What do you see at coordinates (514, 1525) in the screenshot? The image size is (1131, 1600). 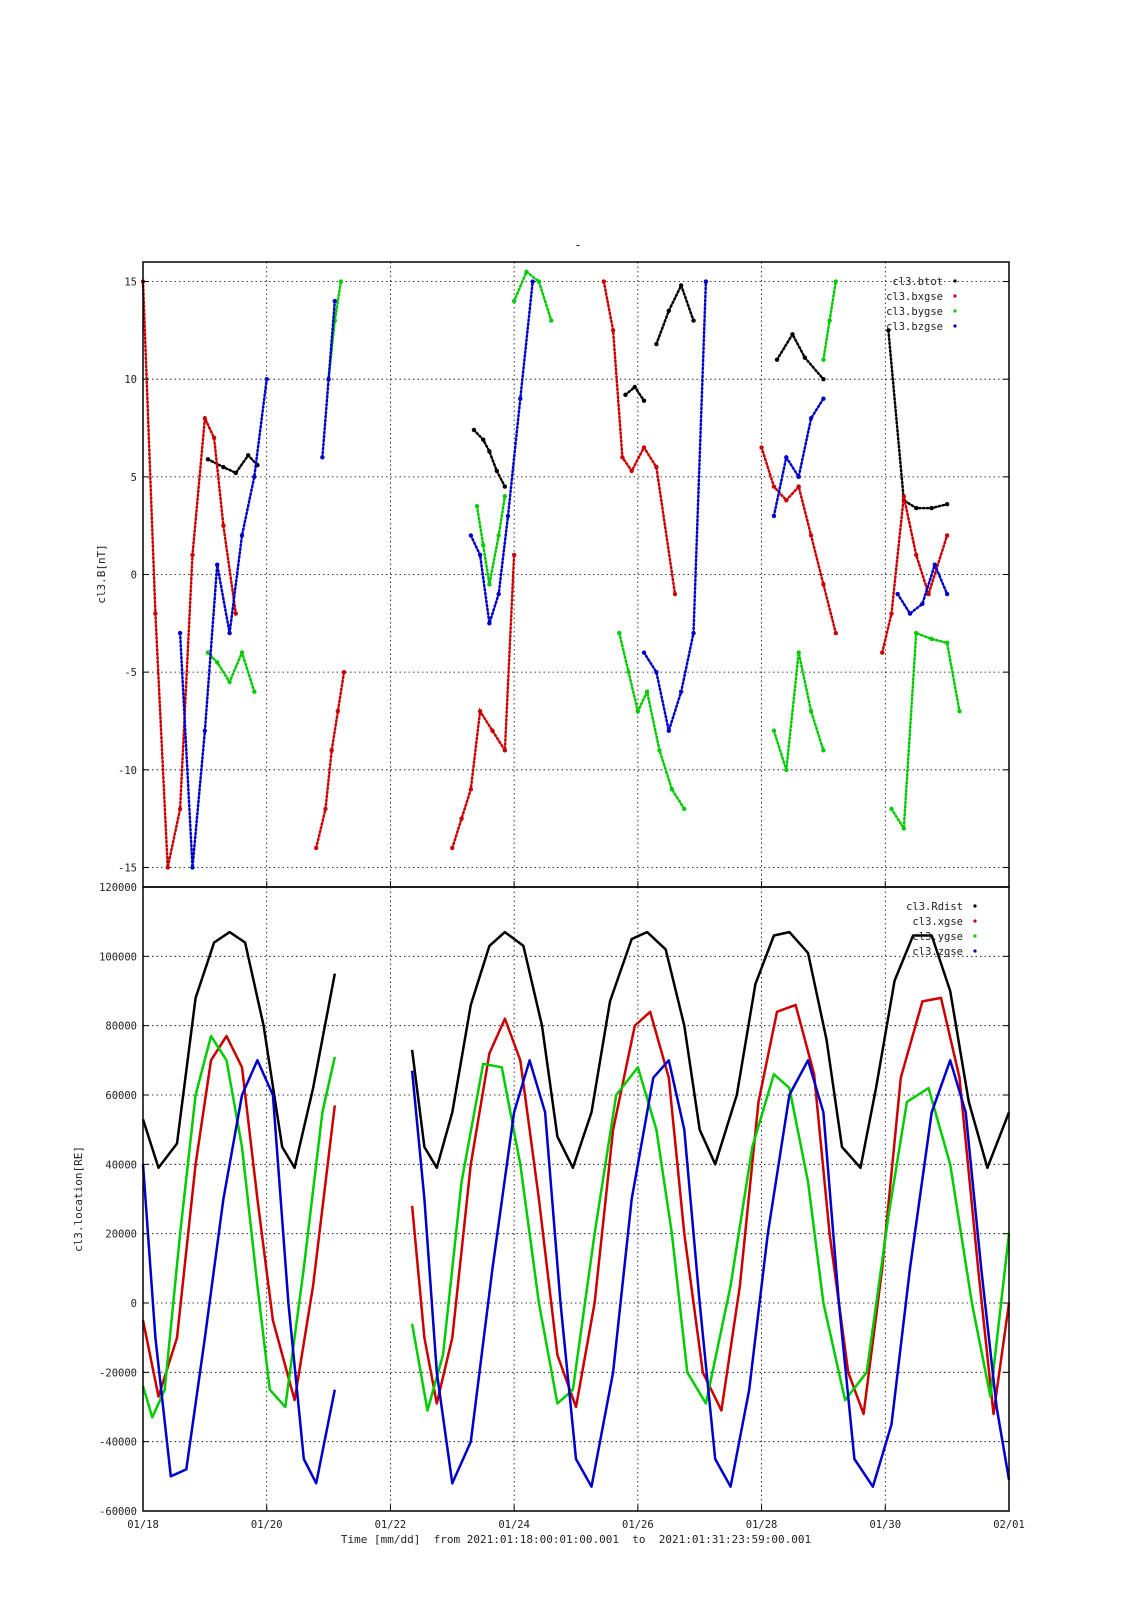 I see `x-tick-label: 01/24` at bounding box center [514, 1525].